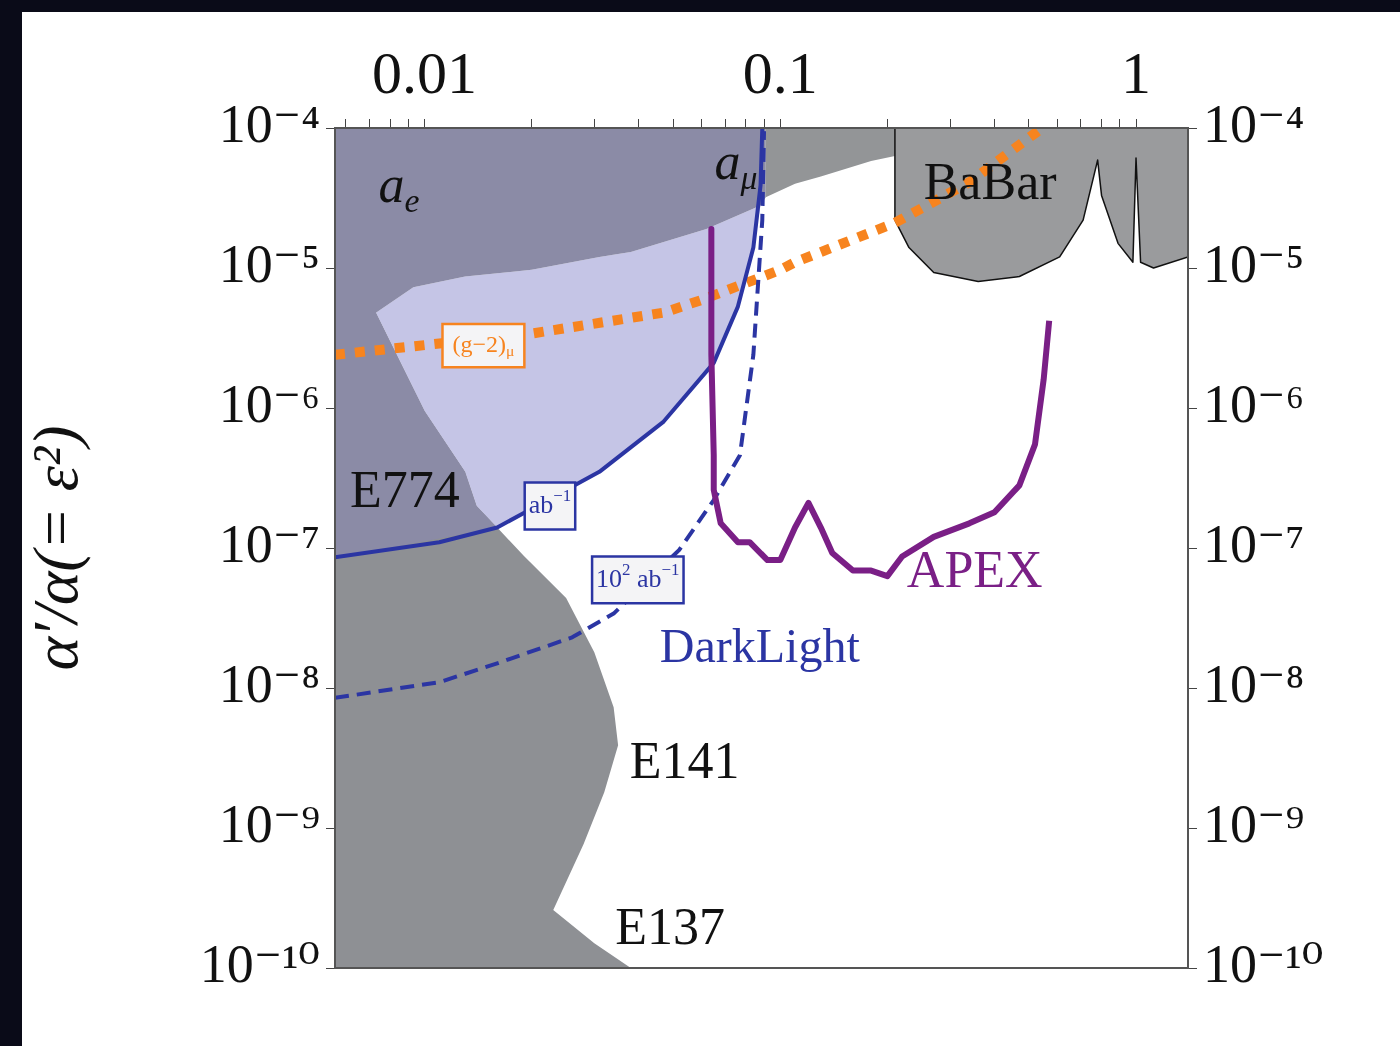 This screenshot has width=1400, height=1046. What do you see at coordinates (269, 264) in the screenshot?
I see `text: 10⁻⁵` at bounding box center [269, 264].